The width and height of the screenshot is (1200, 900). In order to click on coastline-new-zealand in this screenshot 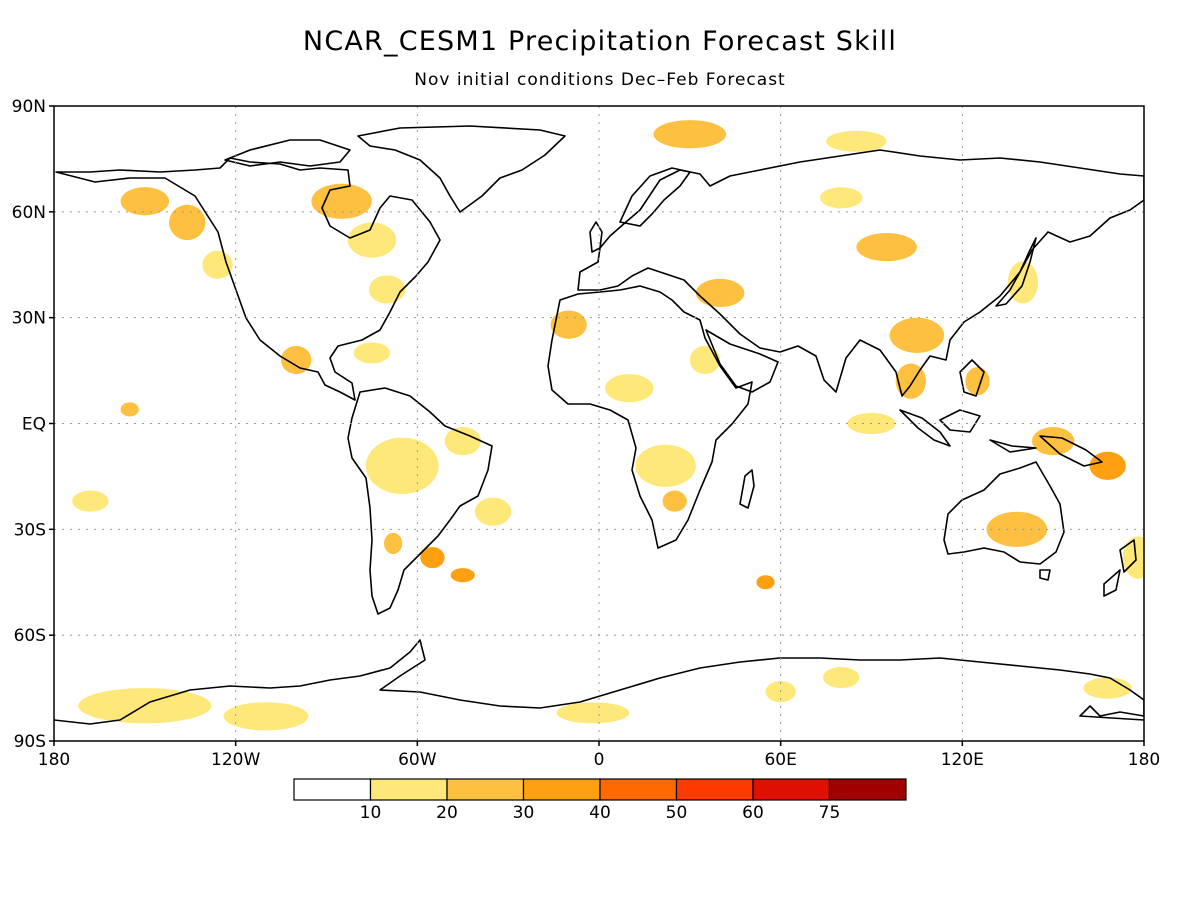, I will do `click(1120, 568)`.